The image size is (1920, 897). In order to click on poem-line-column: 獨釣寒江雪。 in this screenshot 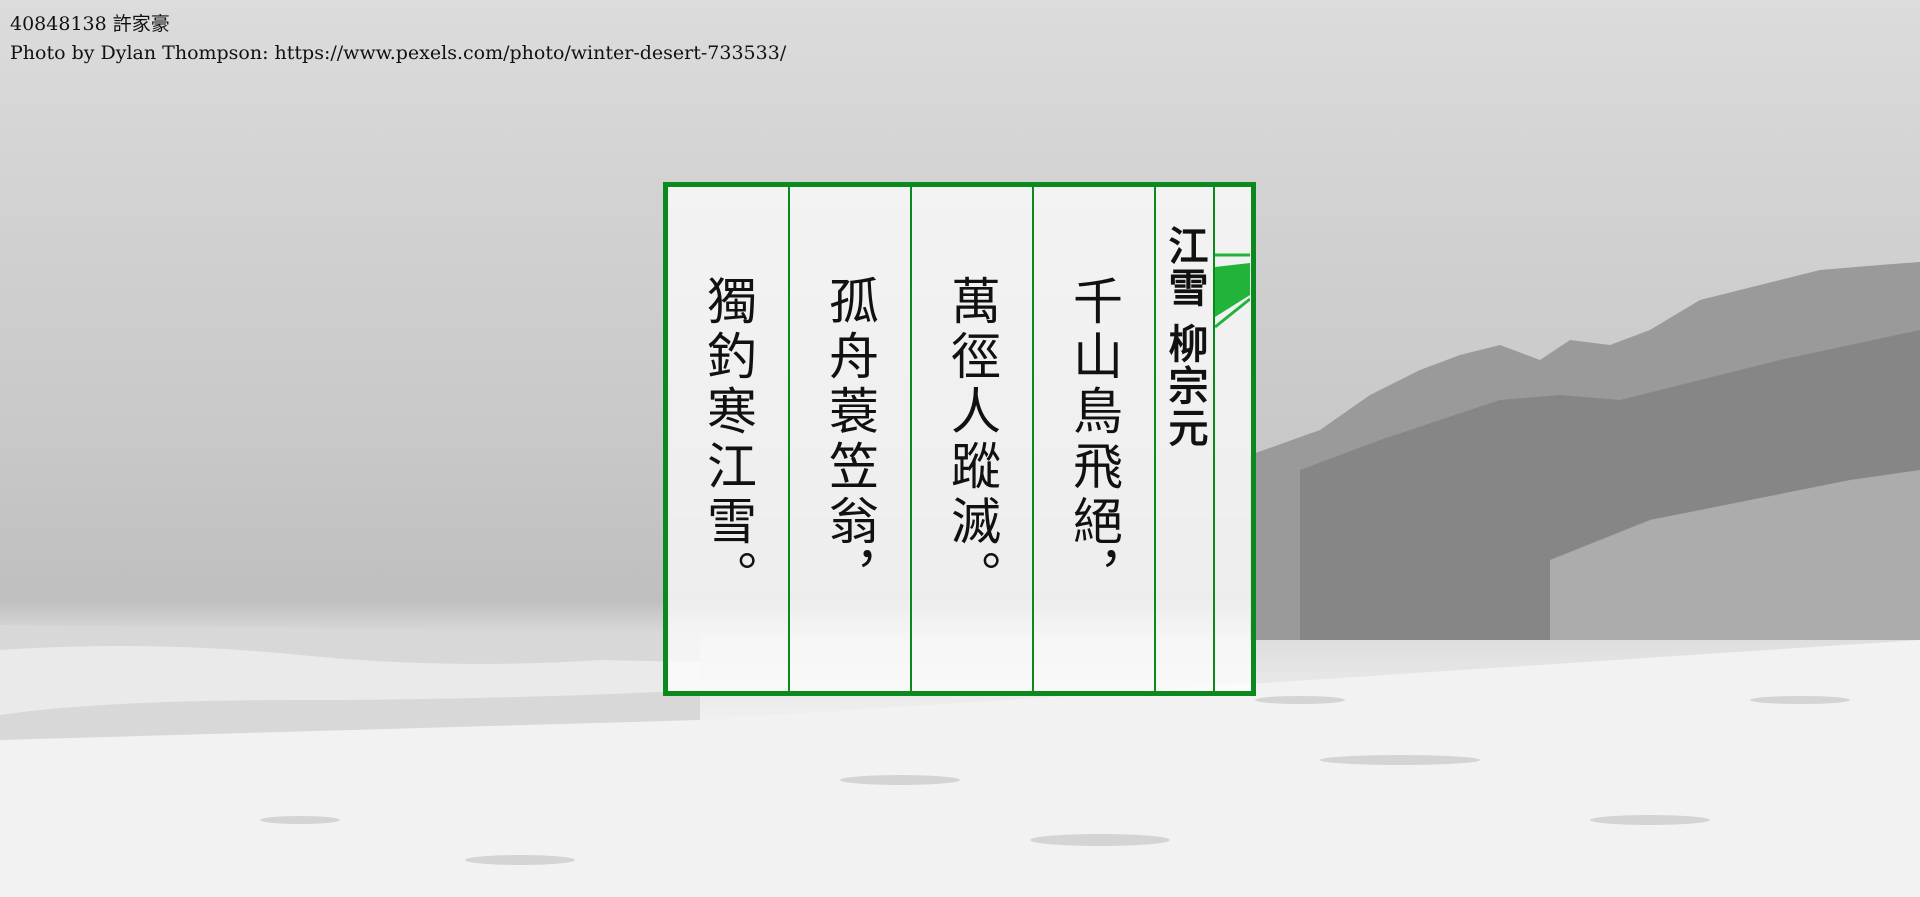, I will do `click(729, 439)`.